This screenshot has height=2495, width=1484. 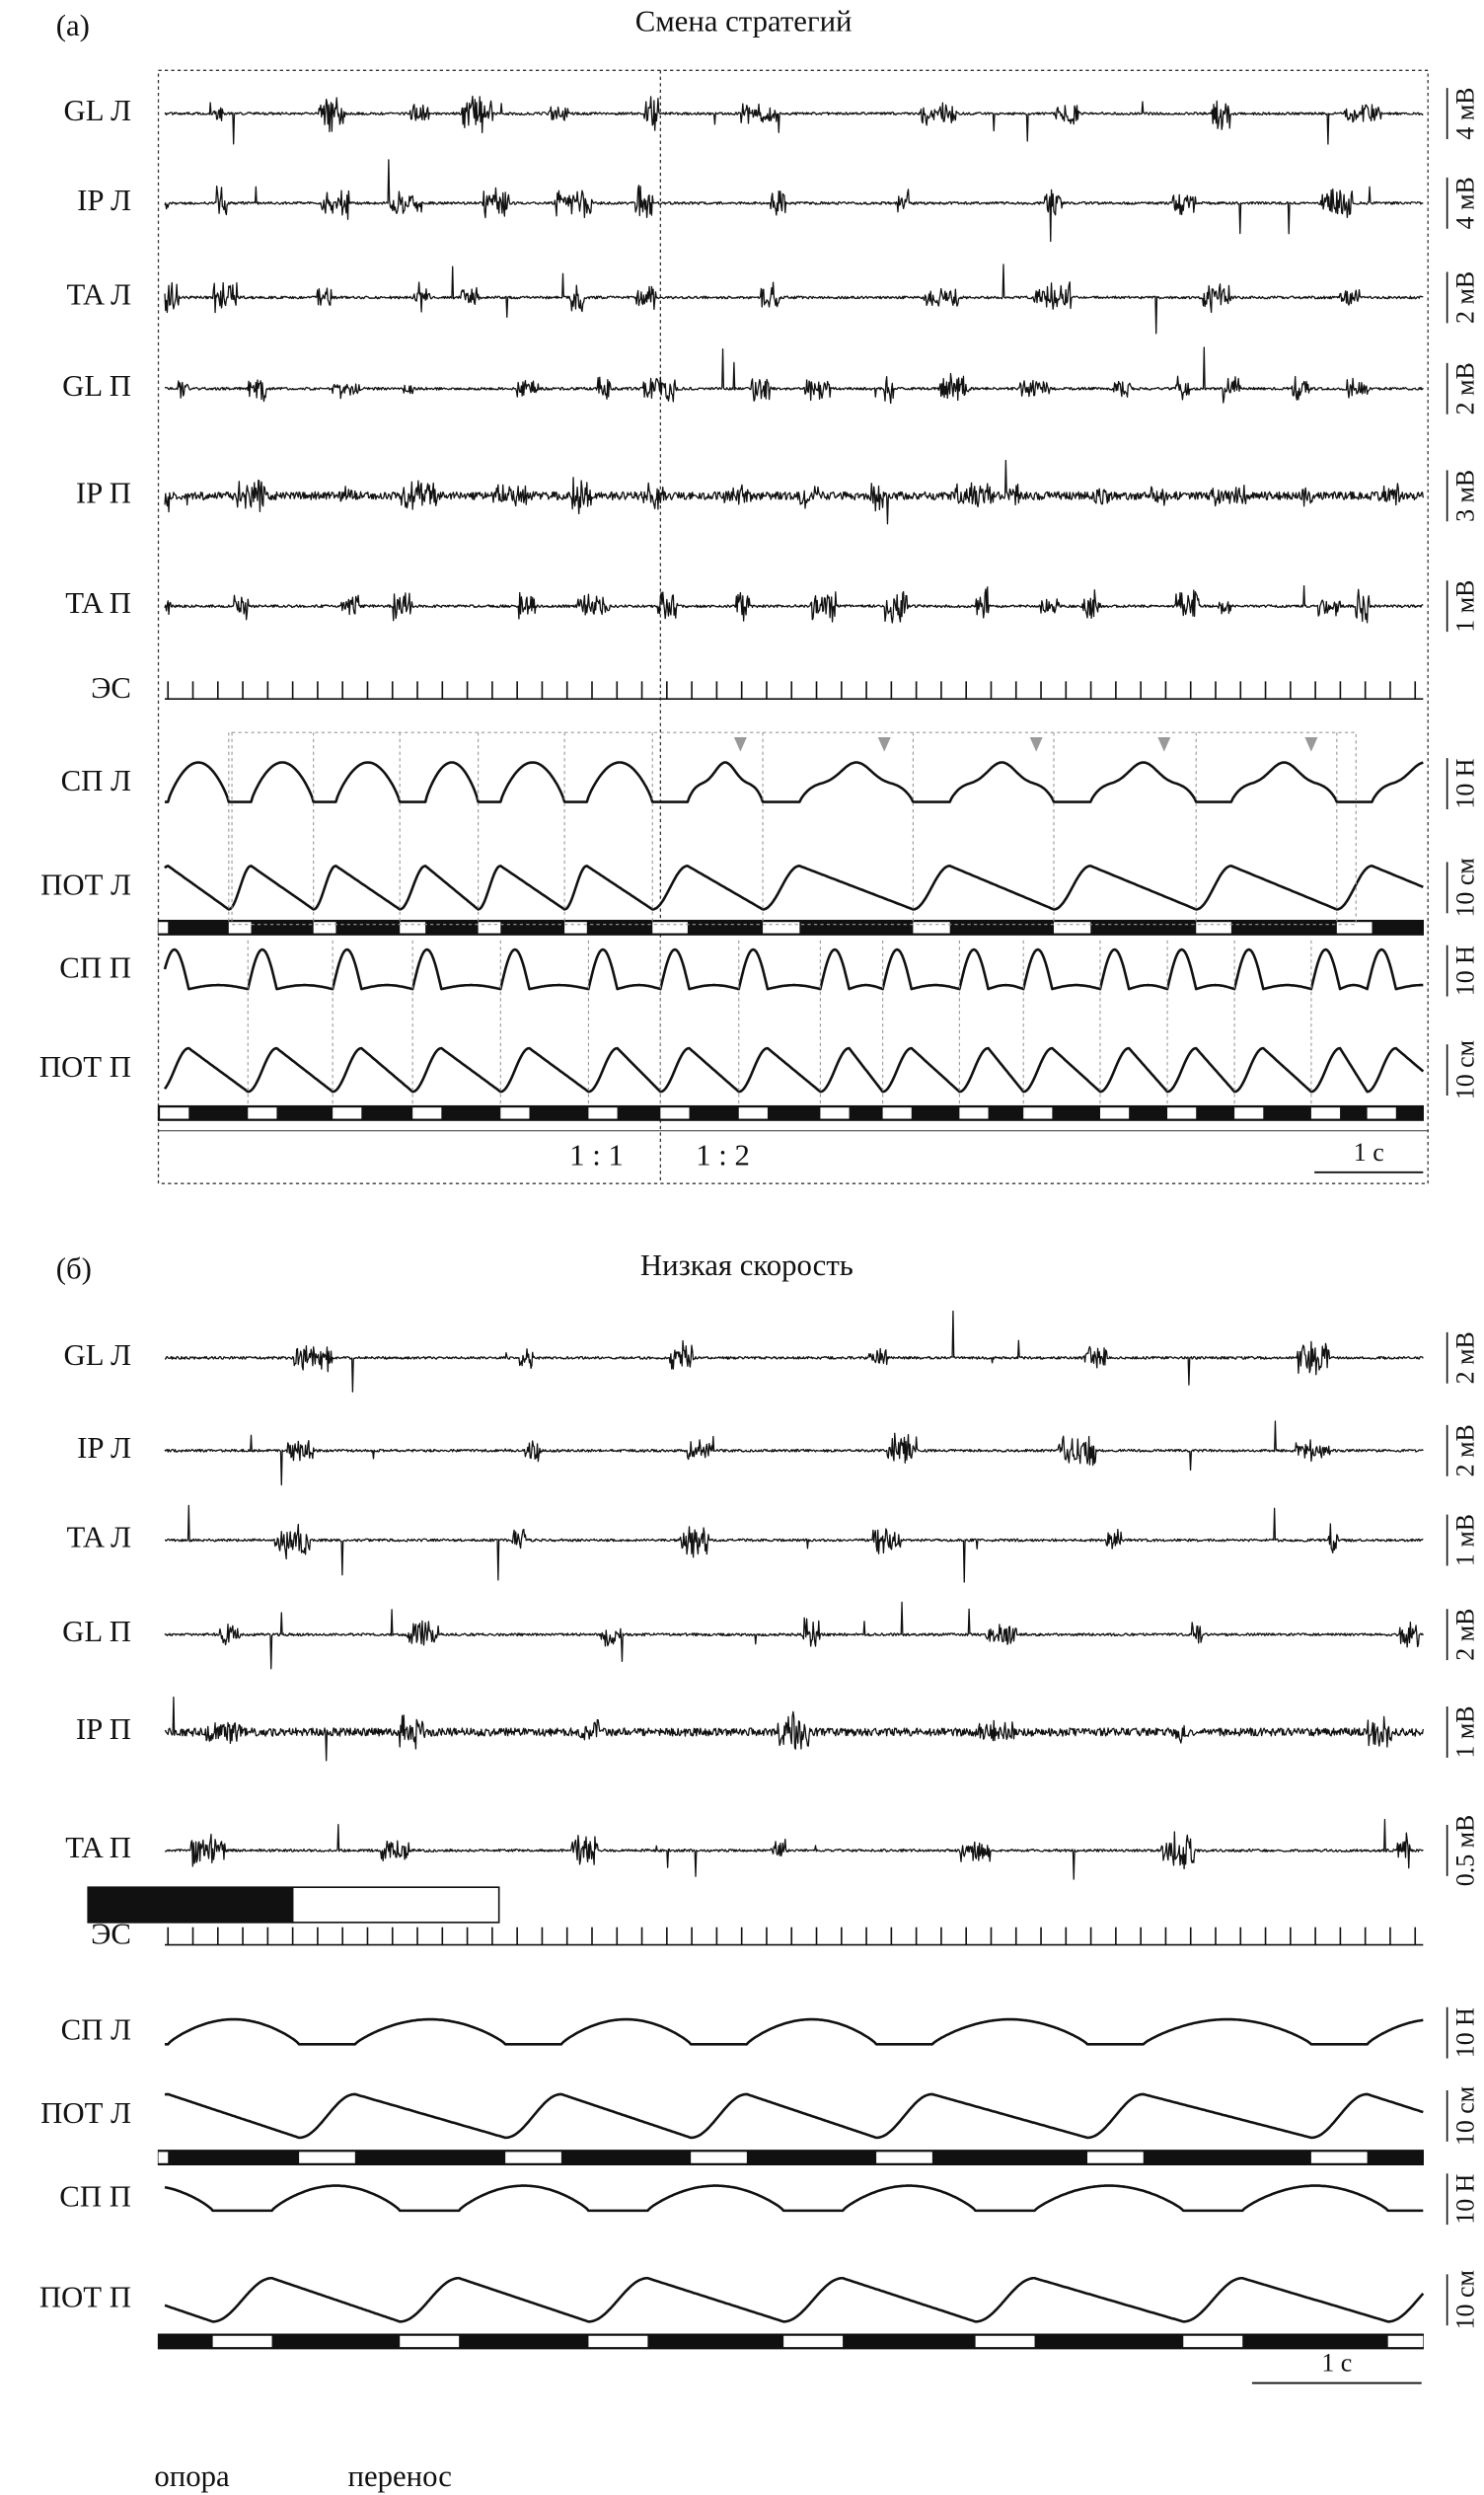 I want to click on trace-label: TA Л, so click(x=99, y=294).